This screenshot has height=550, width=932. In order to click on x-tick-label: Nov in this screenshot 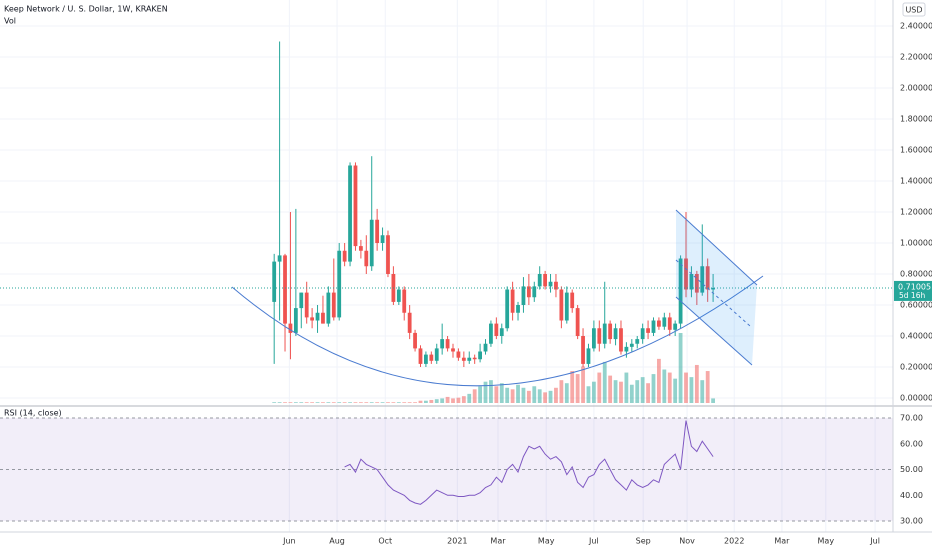, I will do `click(687, 541)`.